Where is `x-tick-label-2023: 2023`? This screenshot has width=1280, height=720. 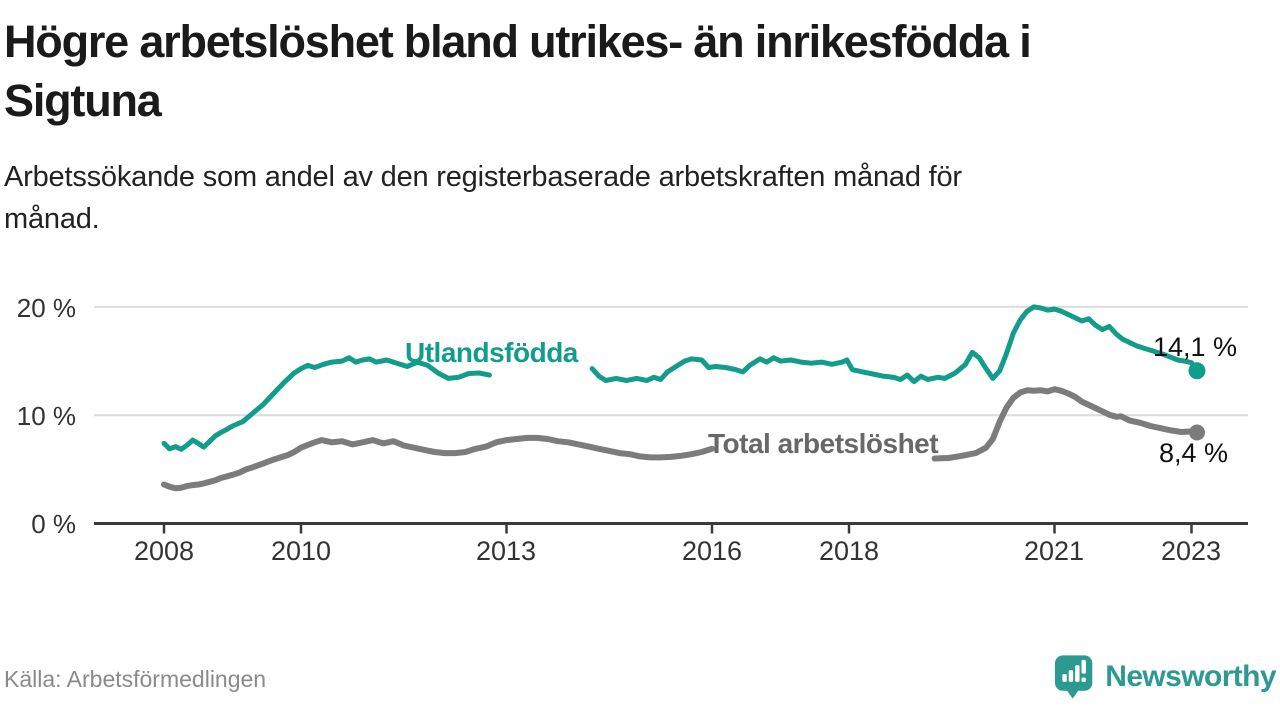
x-tick-label-2023: 2023 is located at coordinates (1191, 551).